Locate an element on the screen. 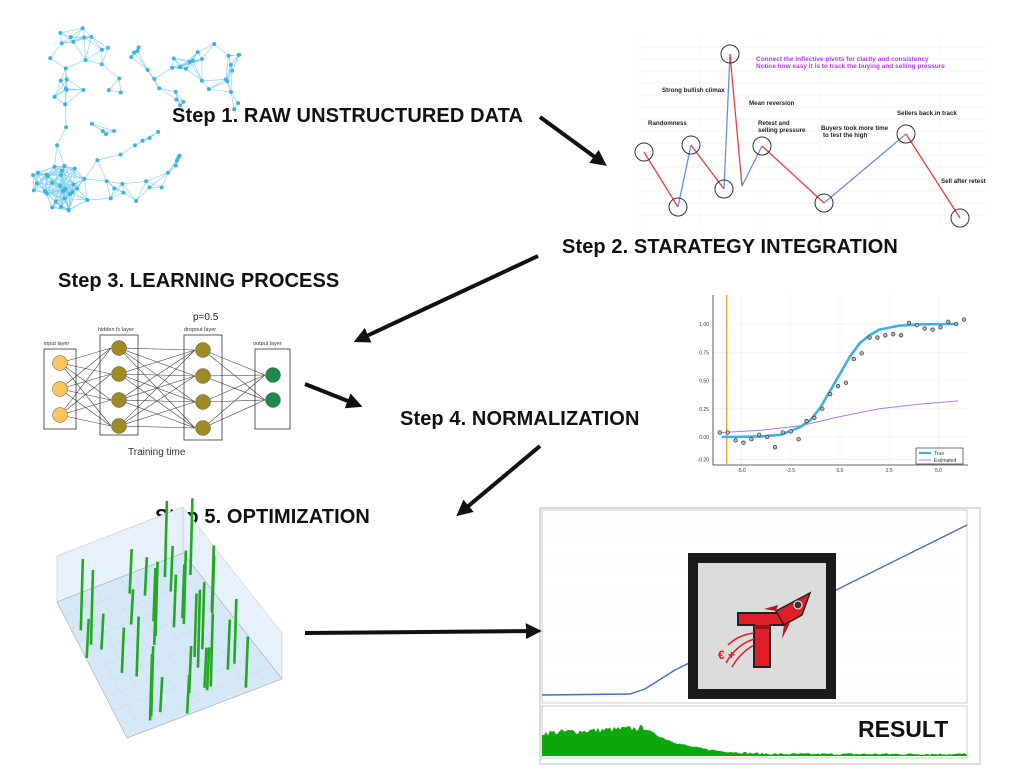 The width and height of the screenshot is (1024, 768). layer-label-input: input layer is located at coordinates (57, 344).